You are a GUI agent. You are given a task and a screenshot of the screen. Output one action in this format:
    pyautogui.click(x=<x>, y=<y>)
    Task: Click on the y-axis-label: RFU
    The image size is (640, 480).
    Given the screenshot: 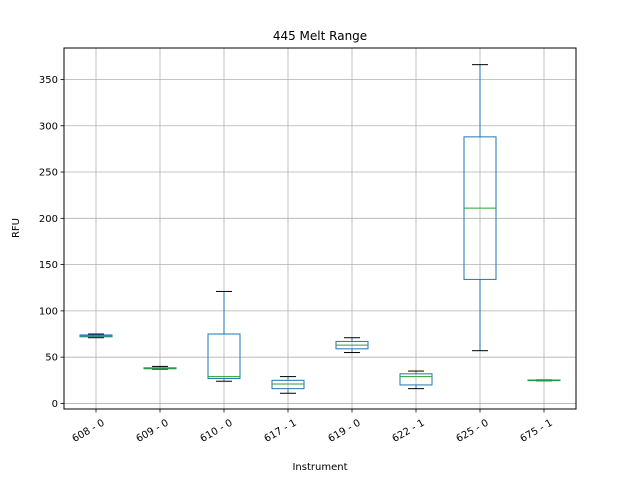 What is the action you would take?
    pyautogui.click(x=16, y=228)
    